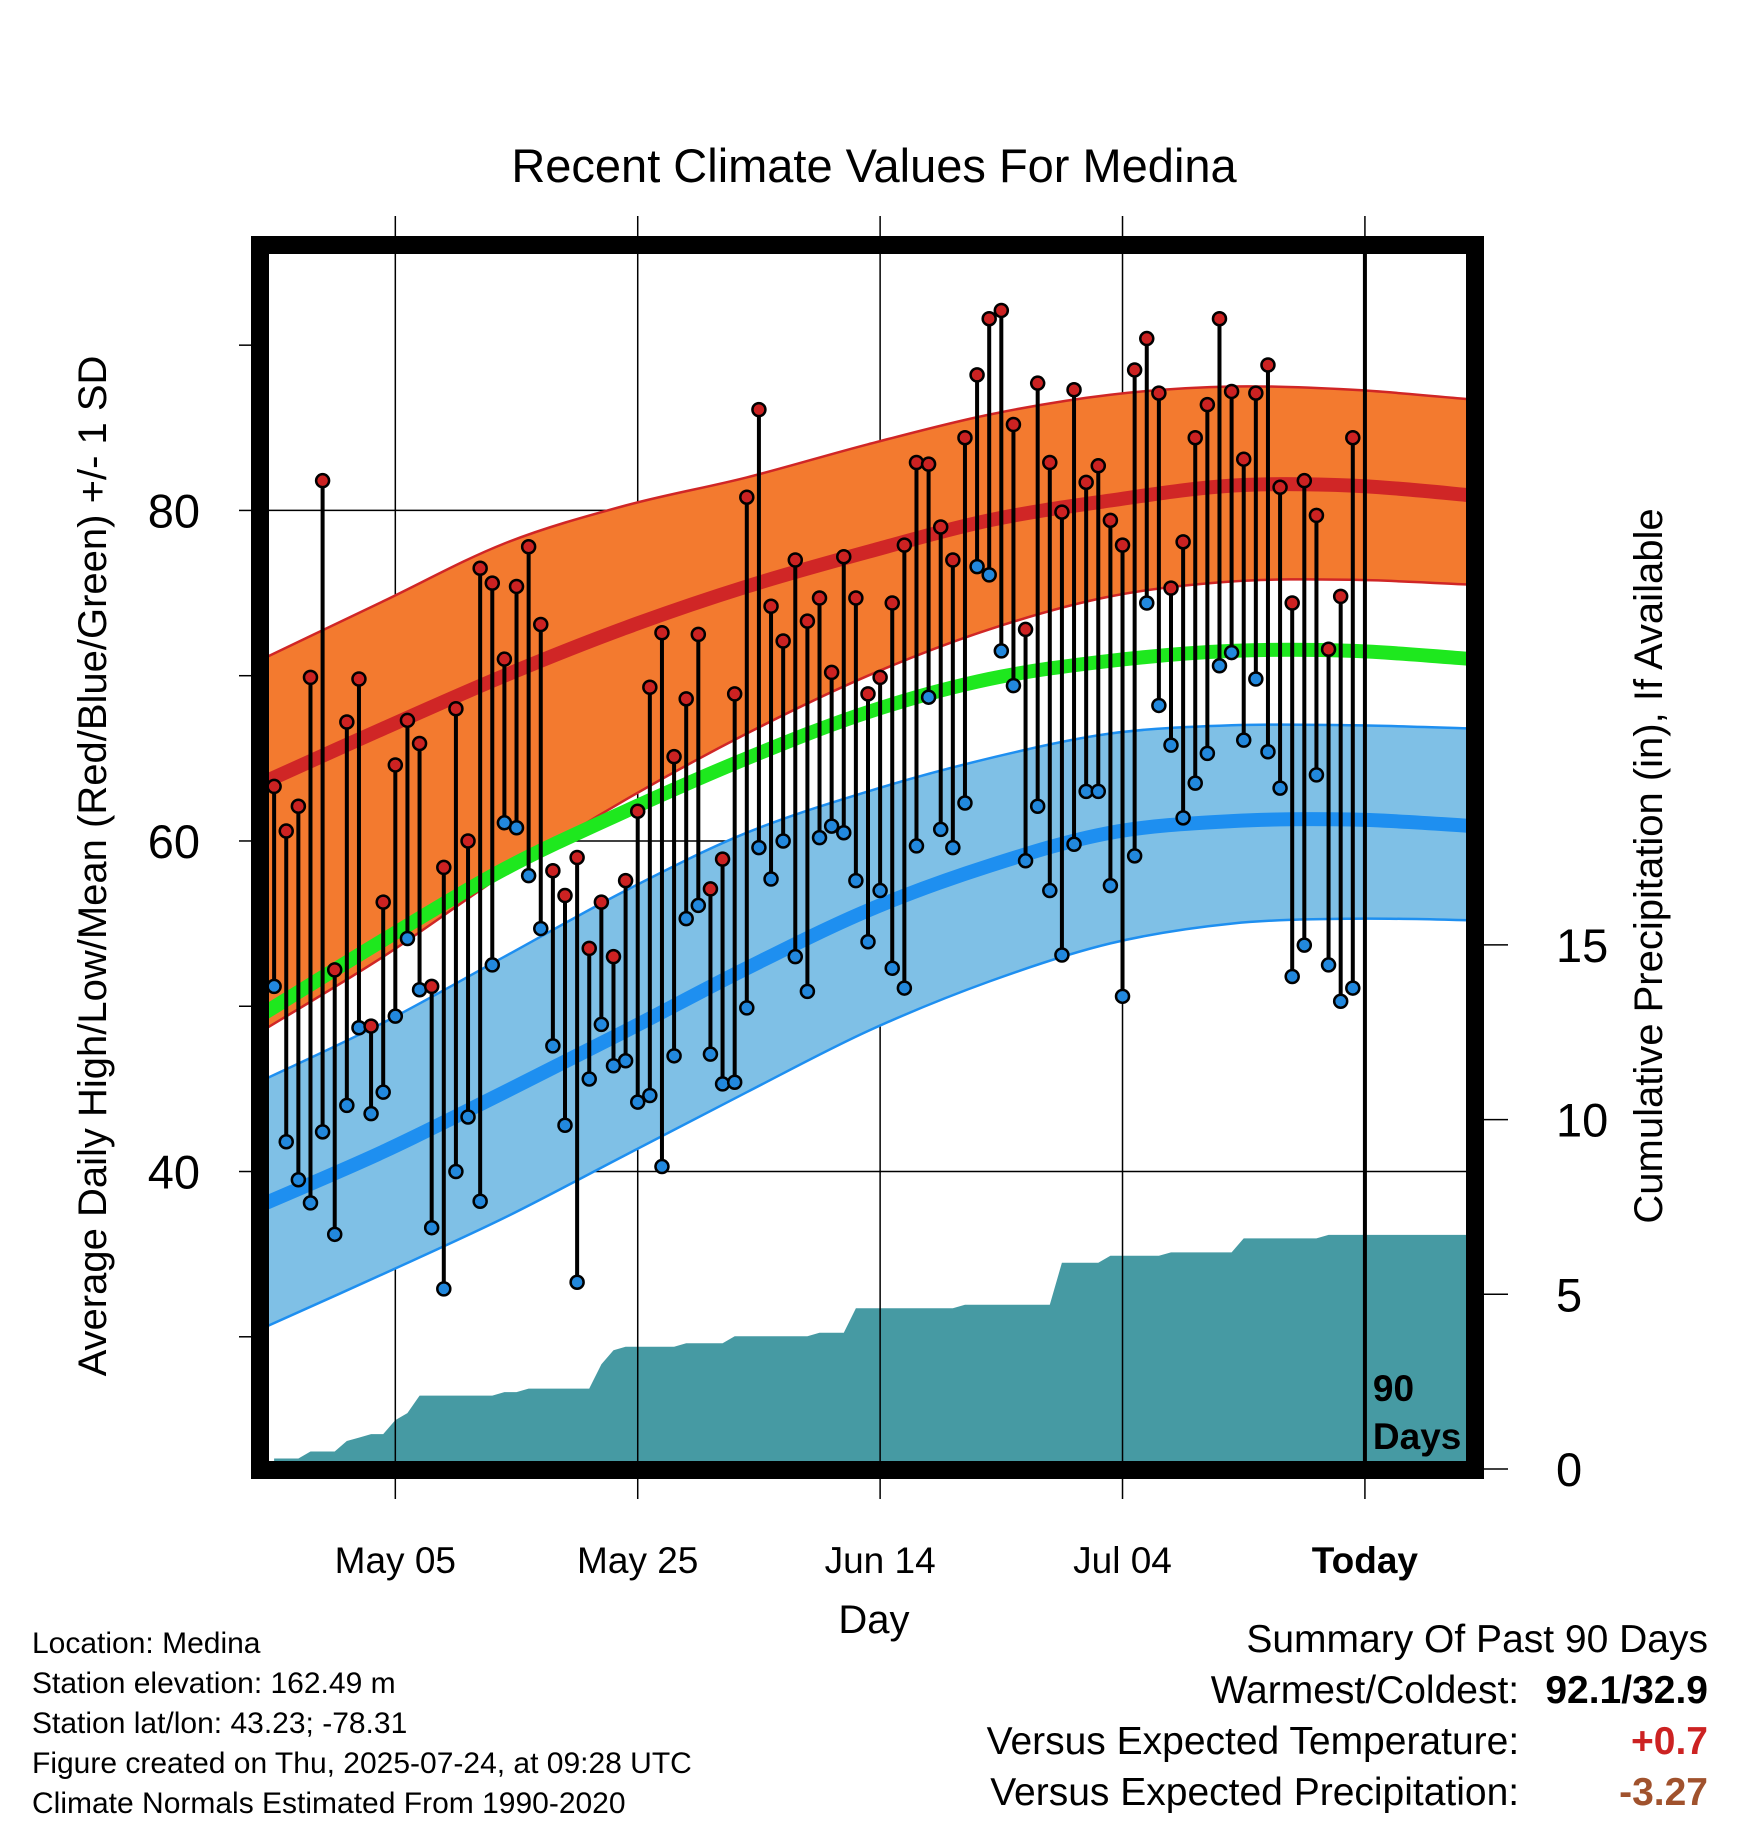 This screenshot has width=1748, height=1828. What do you see at coordinates (1365, 1560) in the screenshot?
I see `x-tick-label: Today` at bounding box center [1365, 1560].